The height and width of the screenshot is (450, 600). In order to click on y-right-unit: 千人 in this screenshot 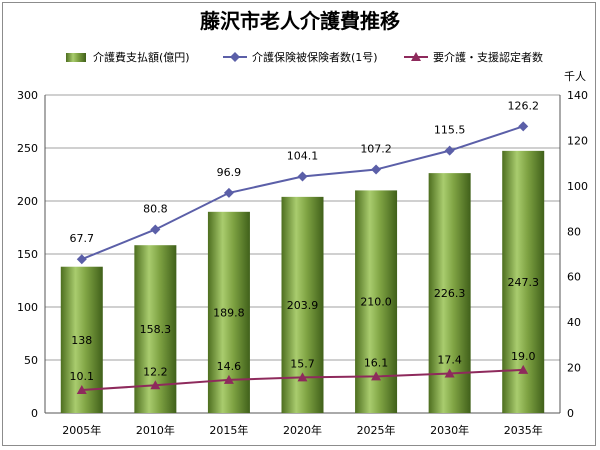, I will do `click(575, 76)`.